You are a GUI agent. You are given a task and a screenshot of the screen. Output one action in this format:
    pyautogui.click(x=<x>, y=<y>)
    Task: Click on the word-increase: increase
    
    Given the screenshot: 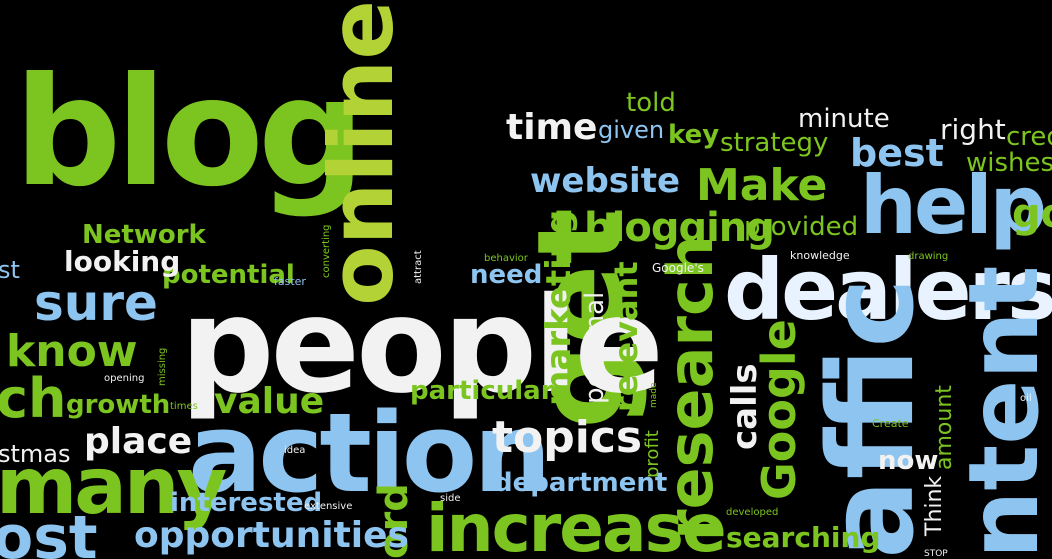 What is the action you would take?
    pyautogui.click(x=576, y=524)
    